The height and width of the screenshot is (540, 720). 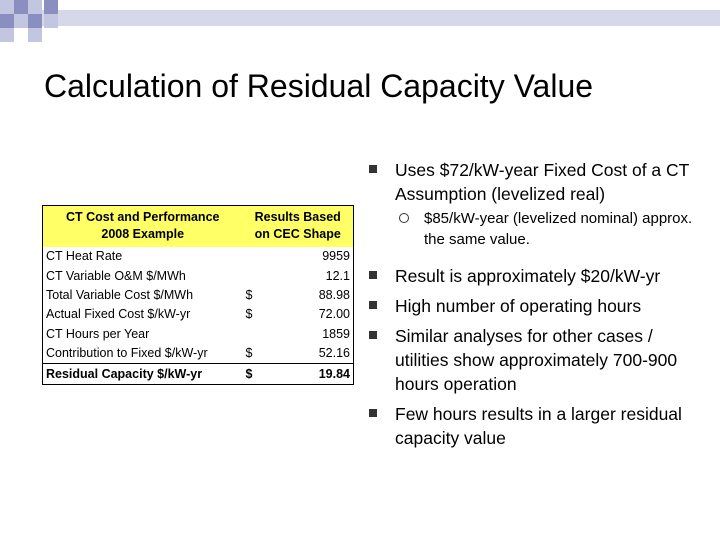 What do you see at coordinates (298, 226) in the screenshot?
I see `table-header-col2: Results Based on CEC Shape` at bounding box center [298, 226].